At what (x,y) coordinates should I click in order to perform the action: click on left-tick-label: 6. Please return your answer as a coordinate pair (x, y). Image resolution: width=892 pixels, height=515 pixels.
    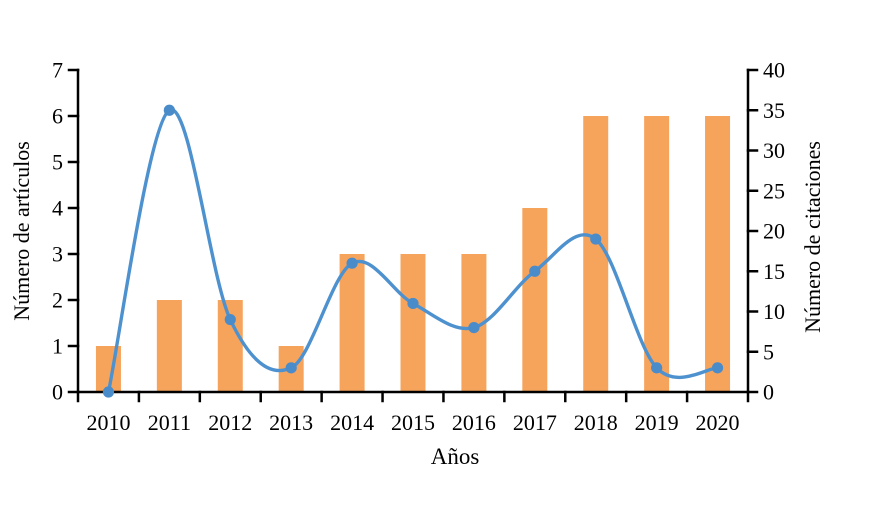
    Looking at the image, I should click on (57, 116).